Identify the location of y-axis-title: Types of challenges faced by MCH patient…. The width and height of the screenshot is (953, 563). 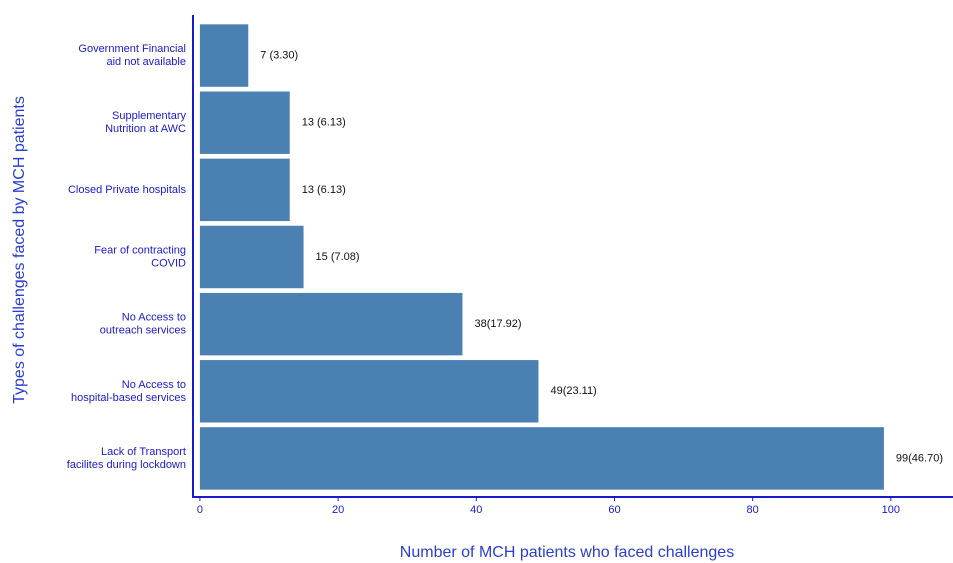
(19, 250).